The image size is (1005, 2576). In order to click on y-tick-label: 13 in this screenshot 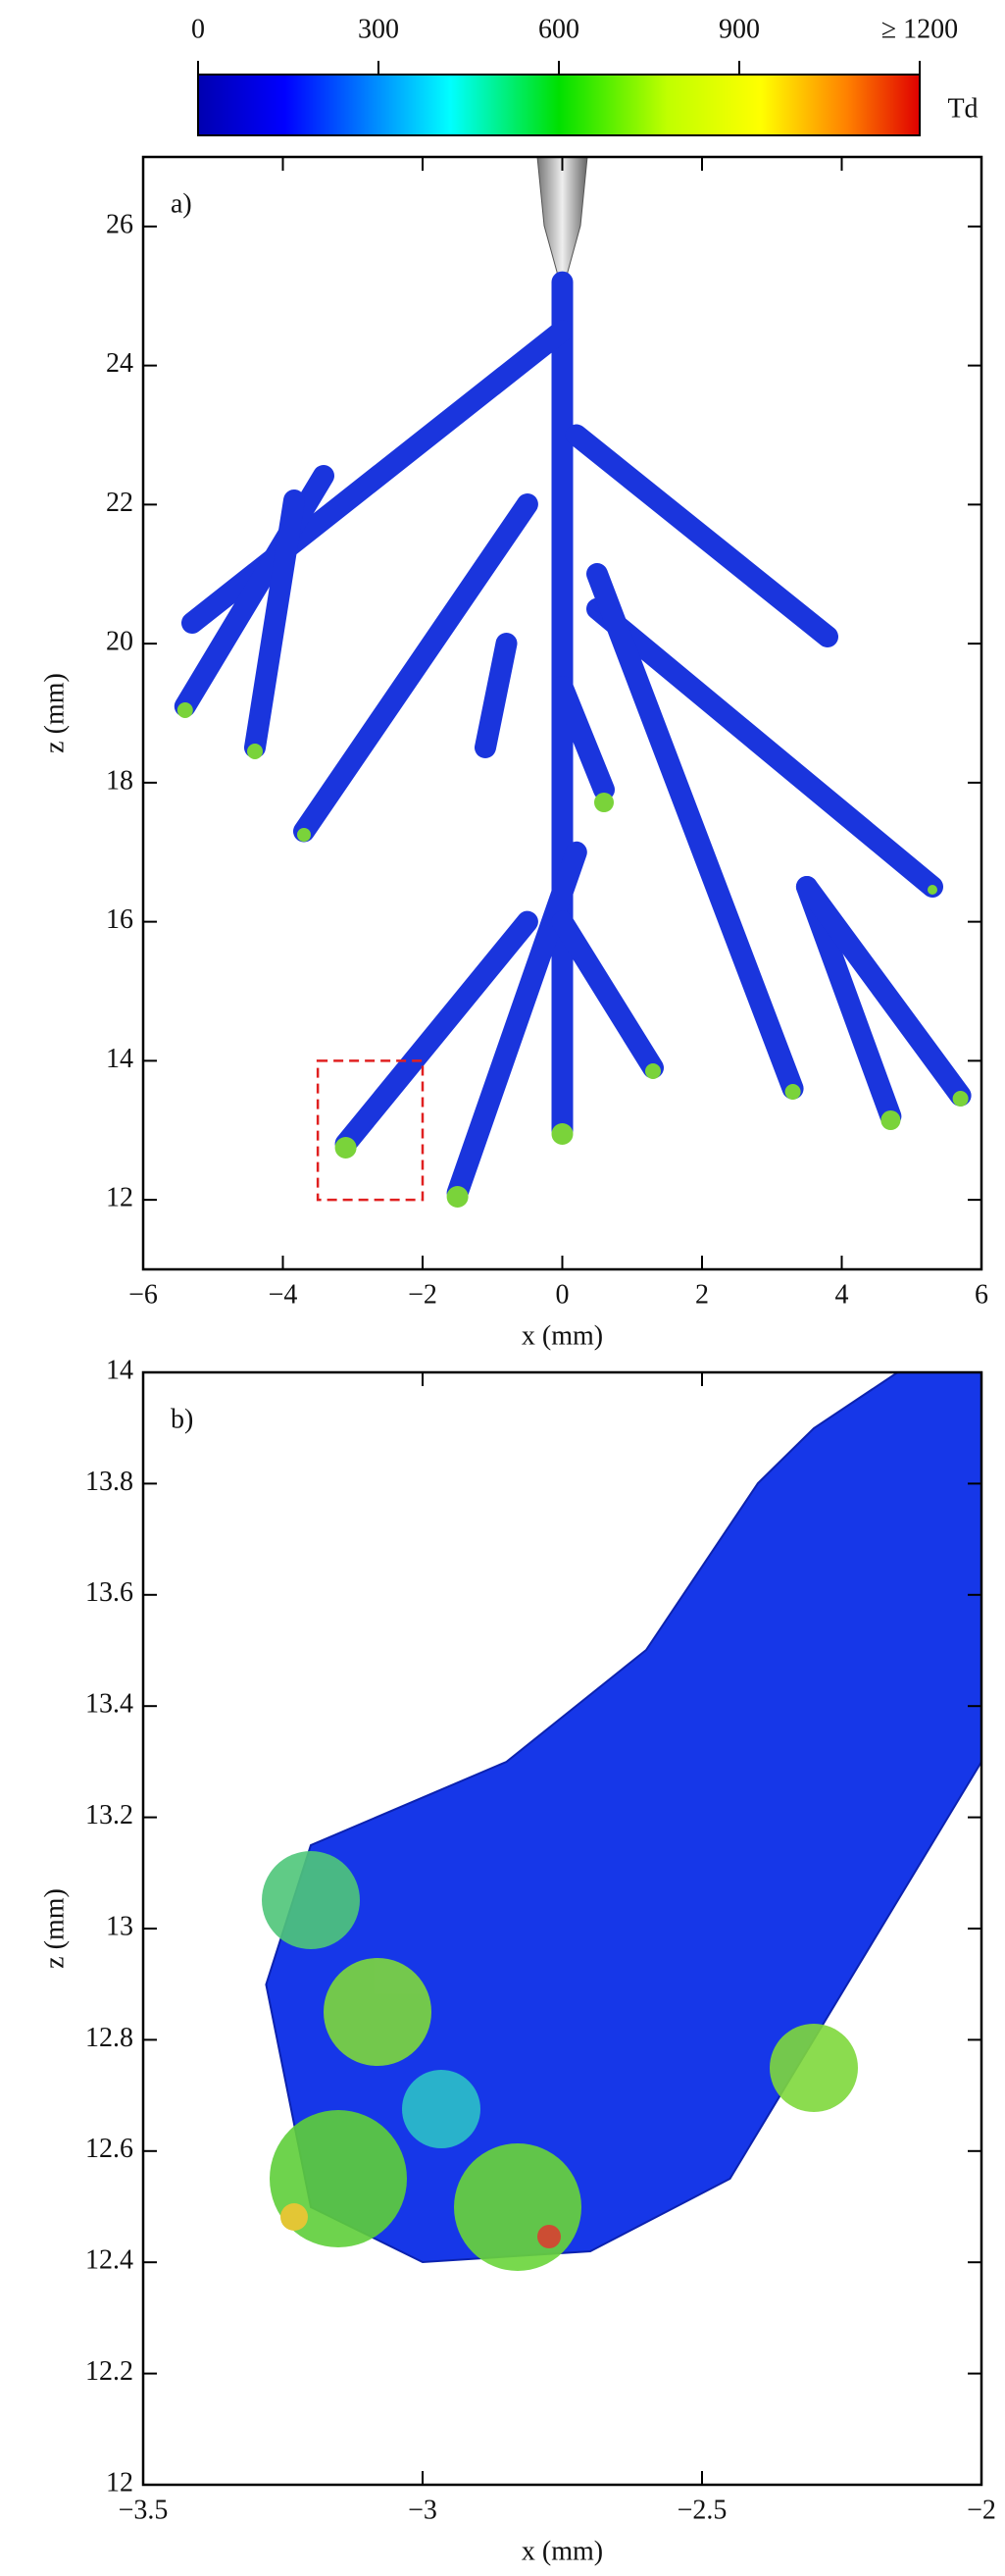, I will do `click(119, 1926)`.